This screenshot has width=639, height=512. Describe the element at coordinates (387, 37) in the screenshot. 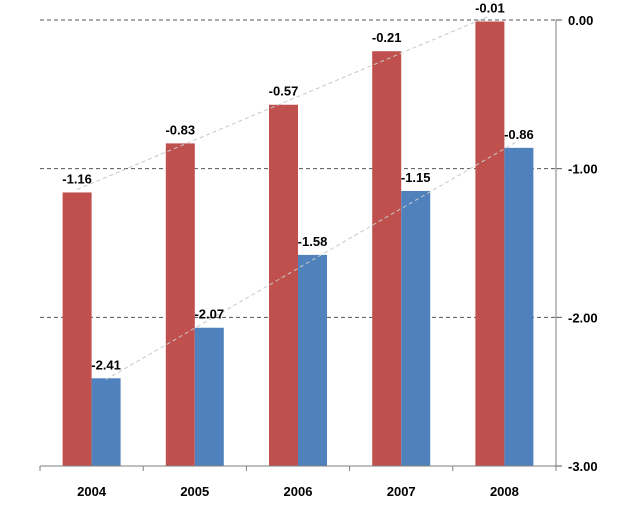

I see `data-label: -0.21` at that location.